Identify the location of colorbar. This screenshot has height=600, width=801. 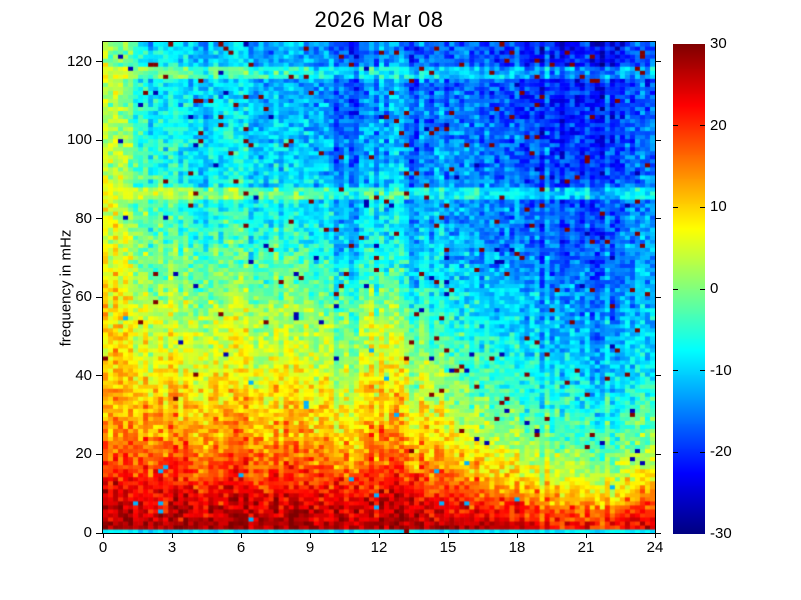
(689, 289).